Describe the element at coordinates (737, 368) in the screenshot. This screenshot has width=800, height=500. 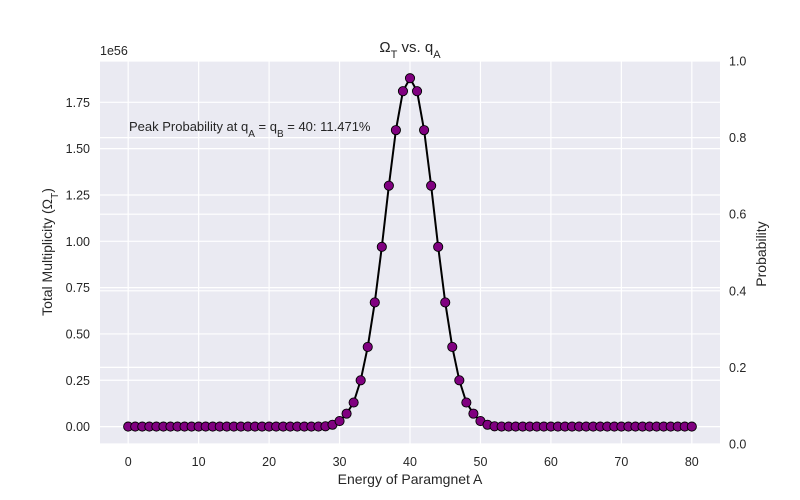
I see `y2-tick-label: 0.2` at that location.